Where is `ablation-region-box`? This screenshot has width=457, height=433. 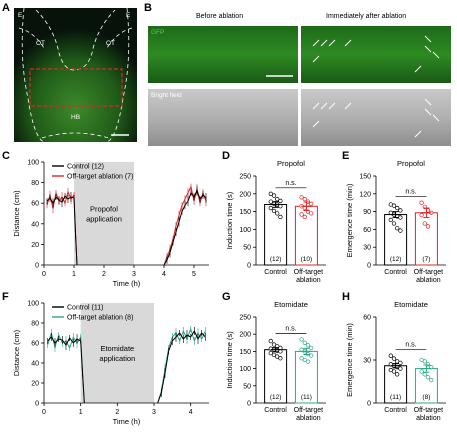 ablation-region-box is located at coordinates (76, 87).